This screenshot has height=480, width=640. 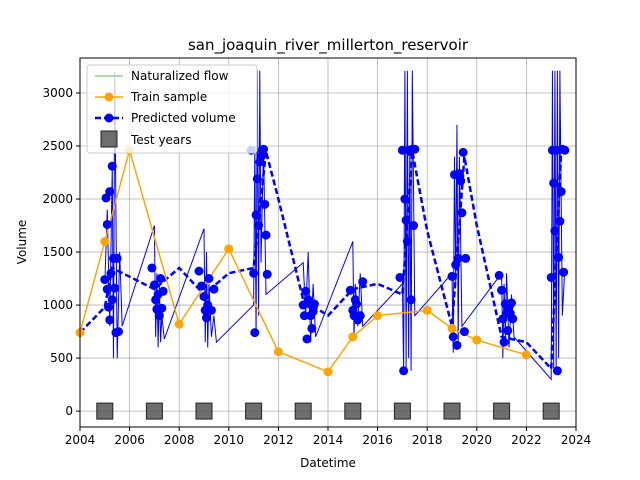 I want to click on legend-train-marker, so click(x=109, y=97).